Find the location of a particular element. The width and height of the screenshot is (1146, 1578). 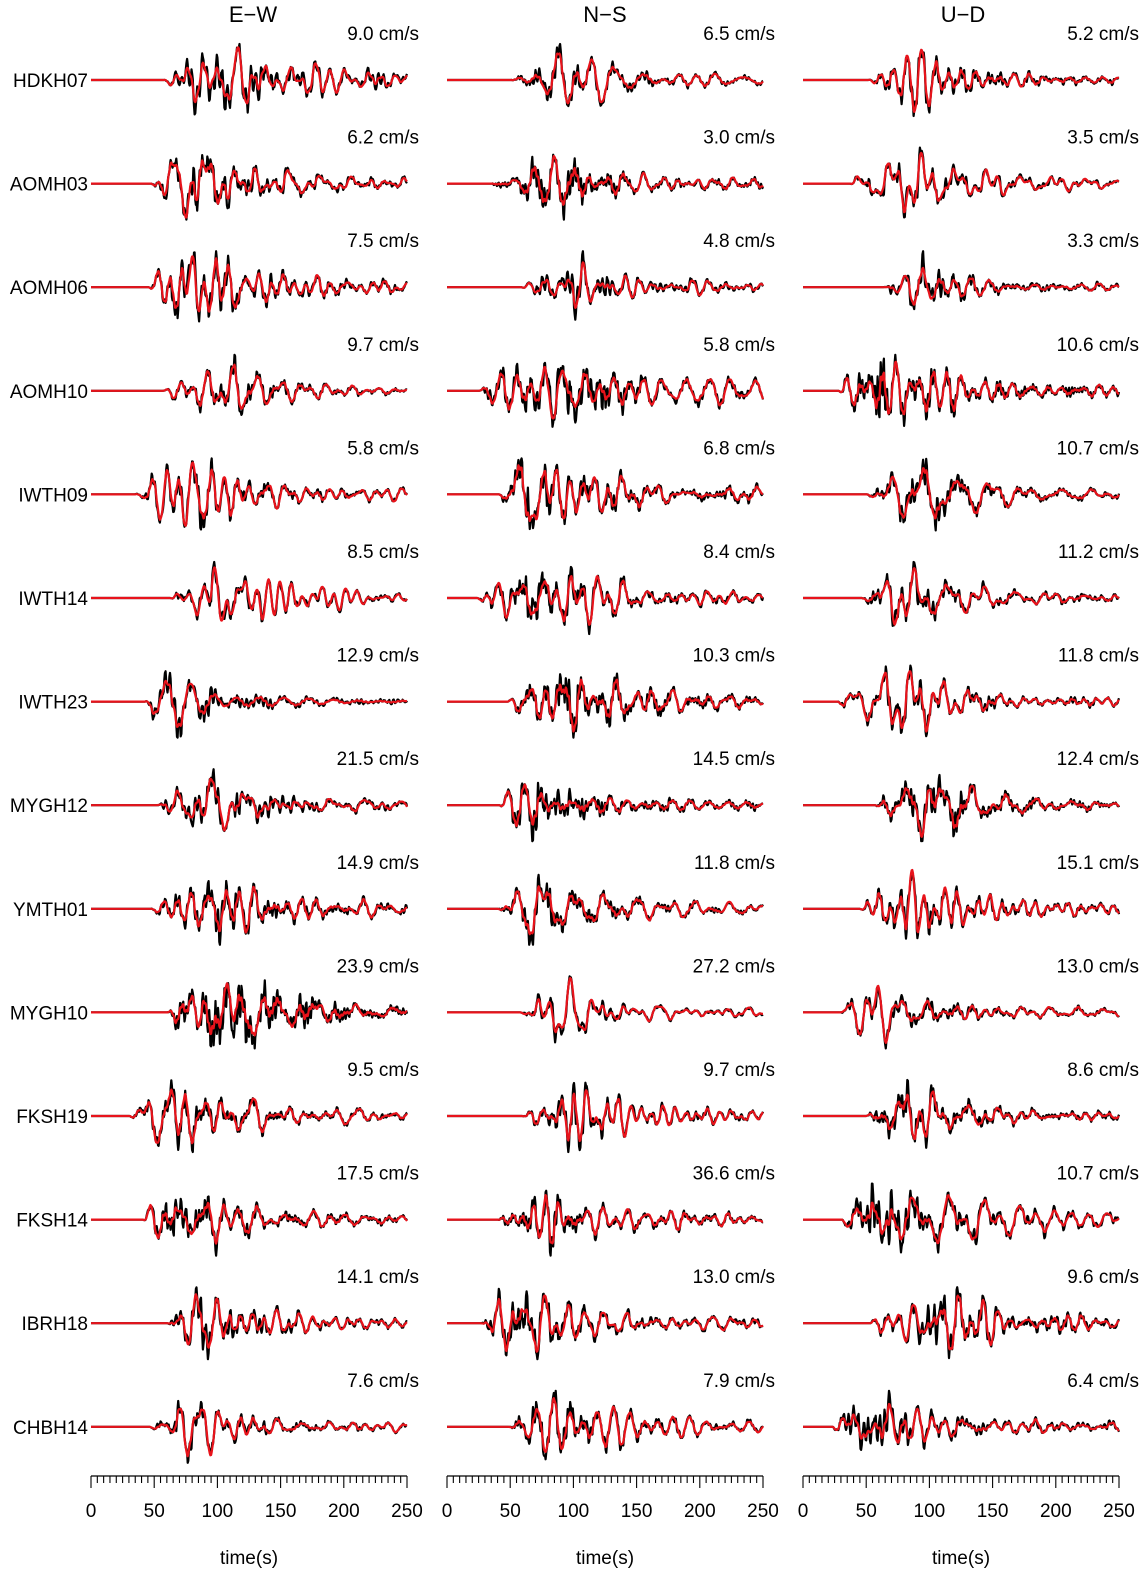

station-label: AOMH10 is located at coordinates (49, 392).